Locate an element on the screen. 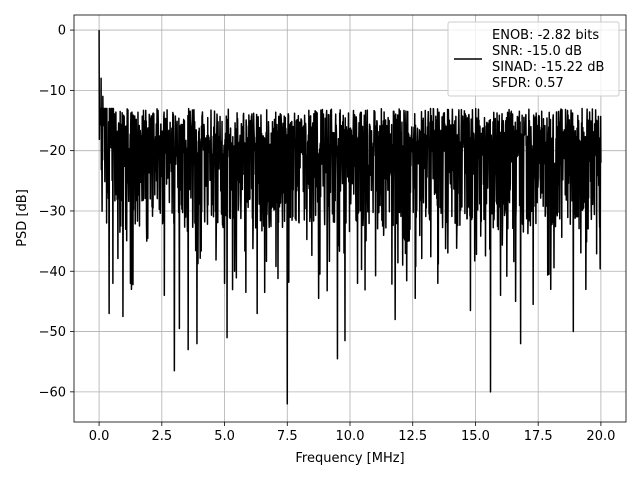 Image resolution: width=640 pixels, height=480 pixels. x-tick-label: 10.0 is located at coordinates (350, 436).